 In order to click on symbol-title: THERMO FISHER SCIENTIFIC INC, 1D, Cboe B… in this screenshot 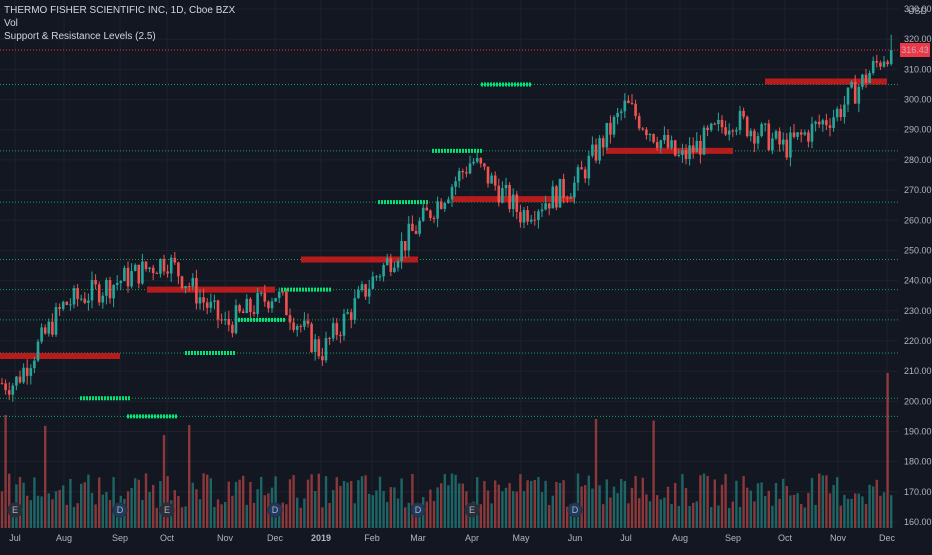, I will do `click(120, 10)`.